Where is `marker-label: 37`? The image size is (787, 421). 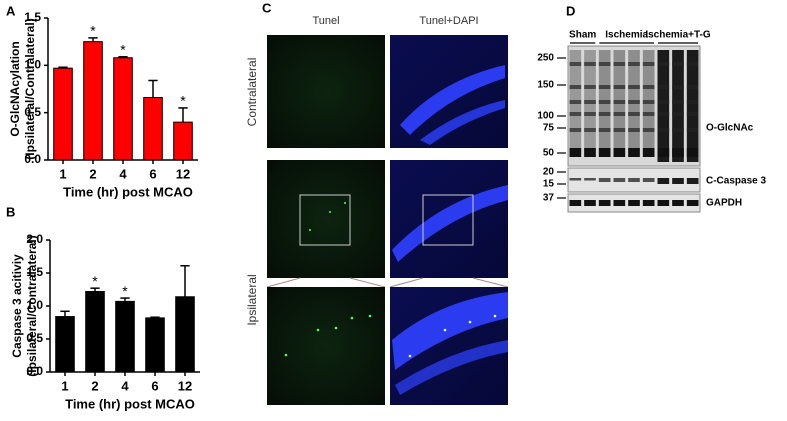
marker-label: 37 is located at coordinates (549, 198).